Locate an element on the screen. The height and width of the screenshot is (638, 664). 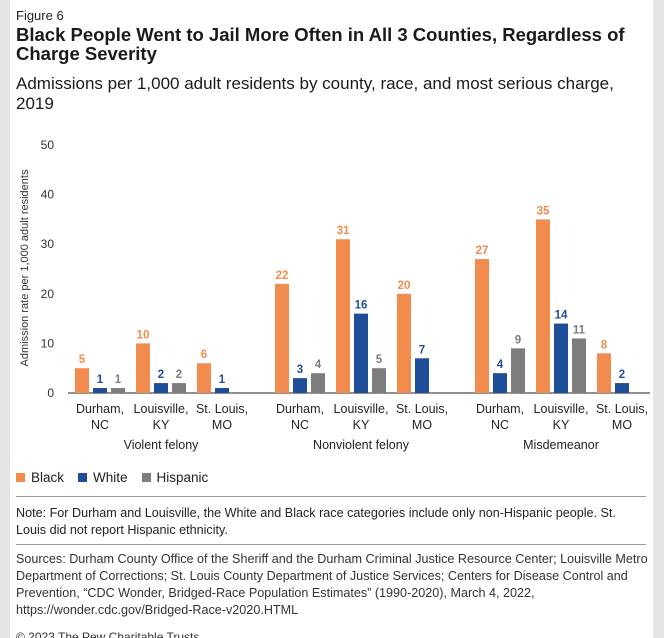
group-label: Nonviolent felony is located at coordinates (361, 445).